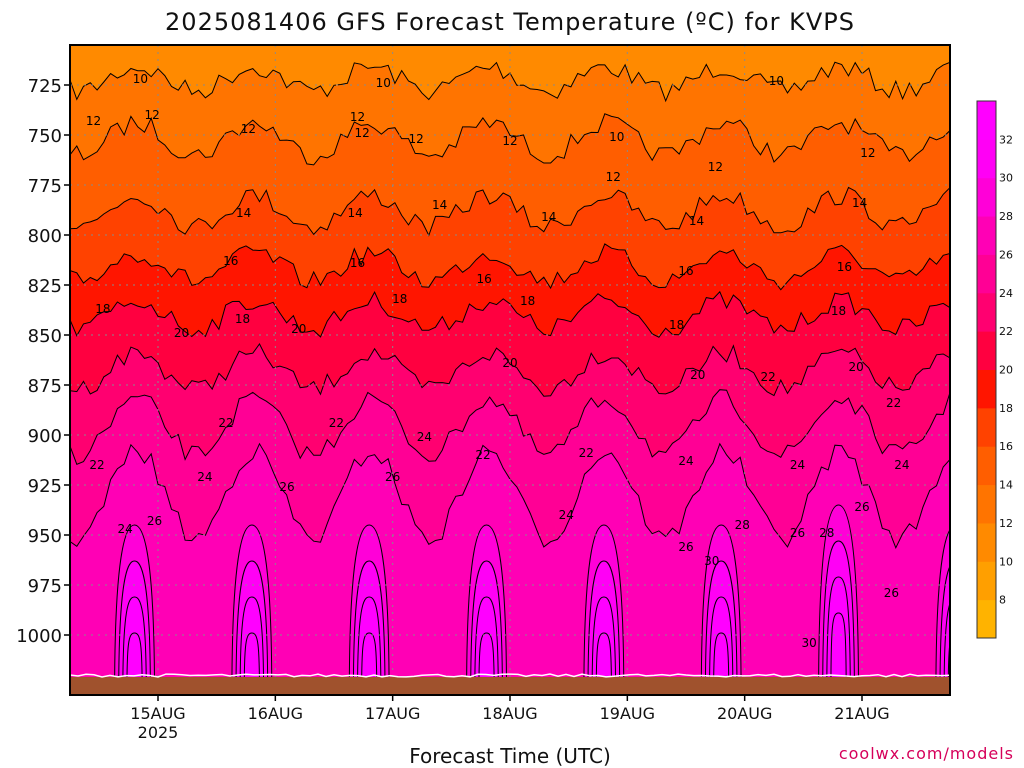 This screenshot has height=768, width=1024. What do you see at coordinates (45, 336) in the screenshot?
I see `y-tick-label: 850` at bounding box center [45, 336].